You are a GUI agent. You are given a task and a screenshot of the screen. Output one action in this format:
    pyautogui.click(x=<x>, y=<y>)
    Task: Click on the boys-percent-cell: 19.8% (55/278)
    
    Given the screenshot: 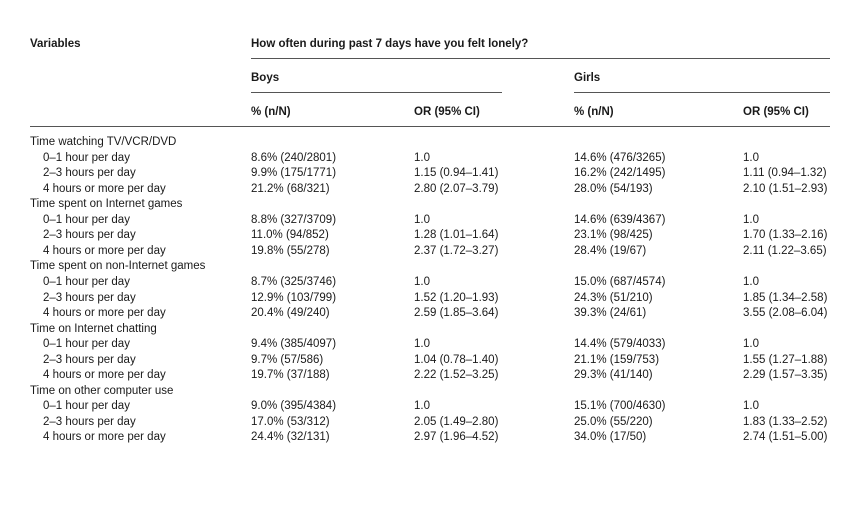 What is the action you would take?
    pyautogui.click(x=290, y=250)
    